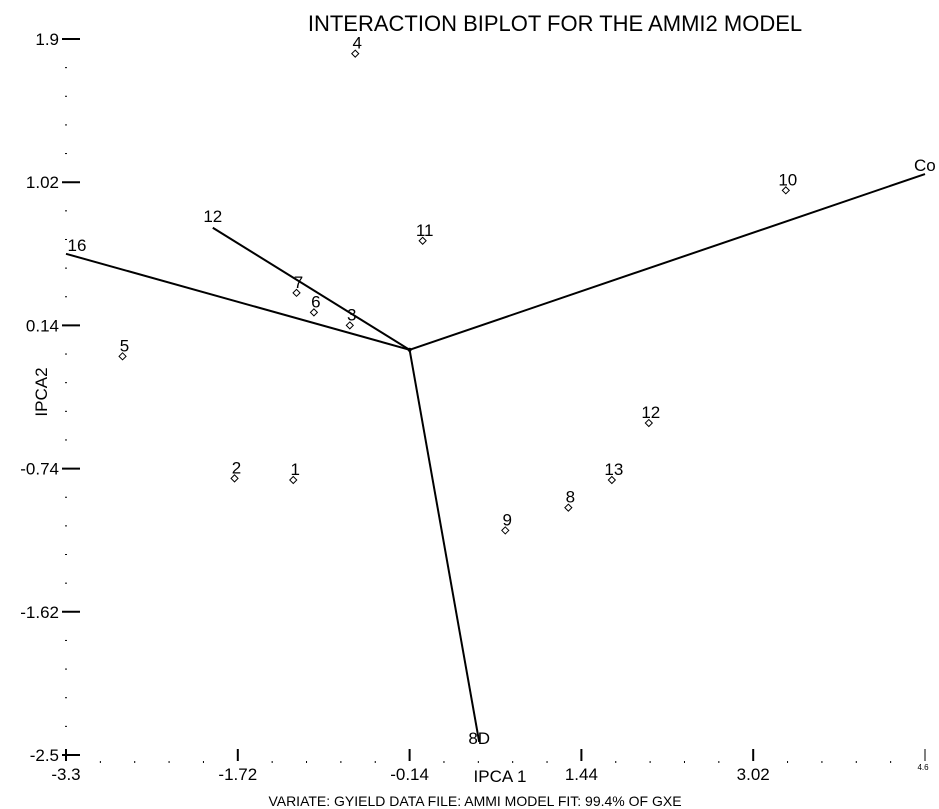 This screenshot has width=939, height=809. Describe the element at coordinates (351, 314) in the screenshot. I see `genotype-label: 3` at that location.